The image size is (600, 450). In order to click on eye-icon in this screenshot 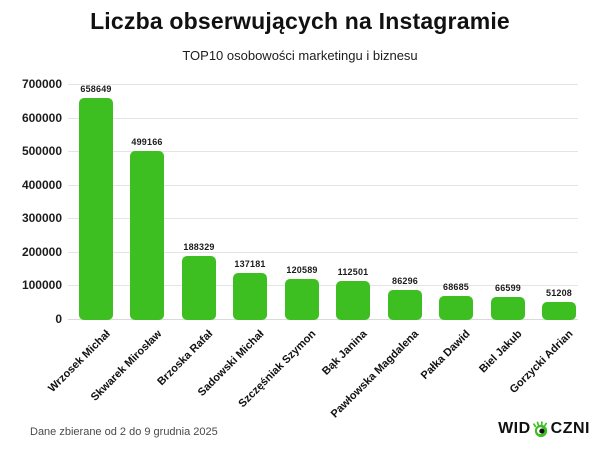, I will do `click(539, 429)`.